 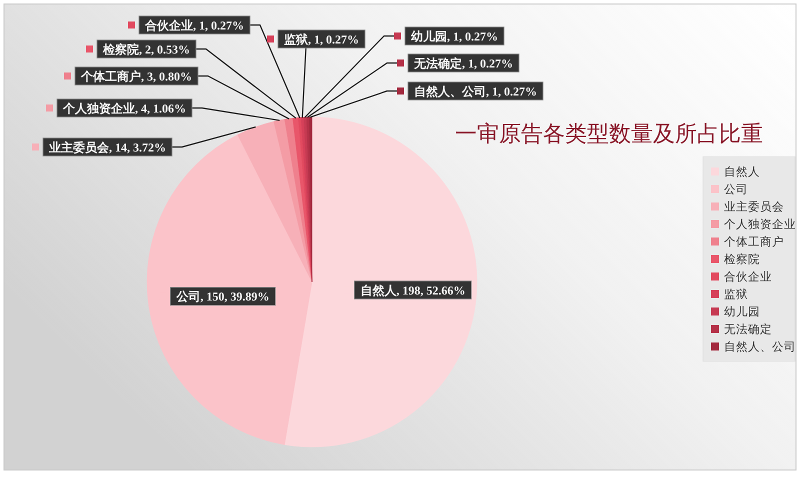 I want to click on text: 一审原告各类型数量及所占比重, so click(x=609, y=133).